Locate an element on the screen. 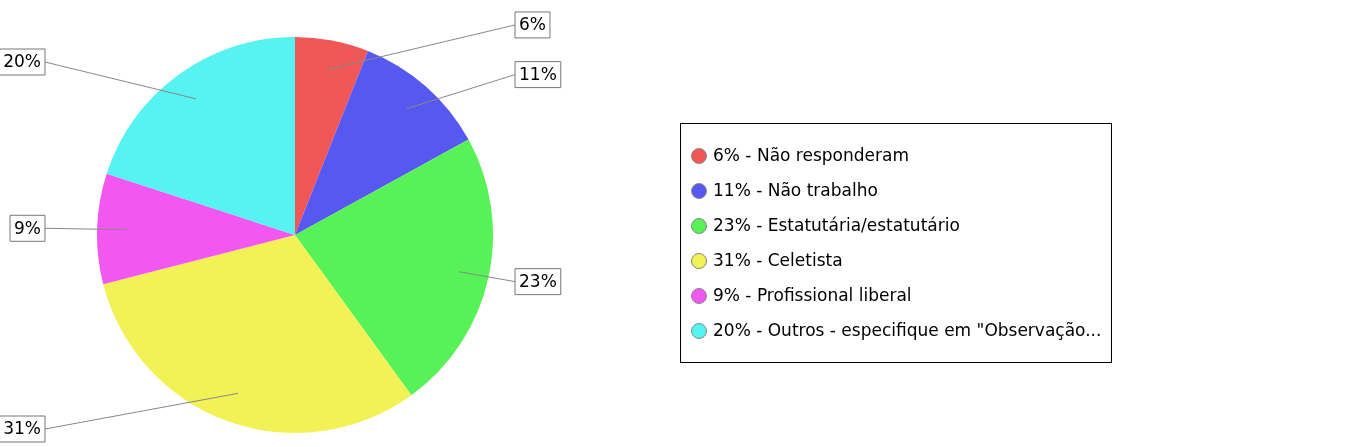 This screenshot has width=1348, height=447. data-label: 9% is located at coordinates (28, 227).